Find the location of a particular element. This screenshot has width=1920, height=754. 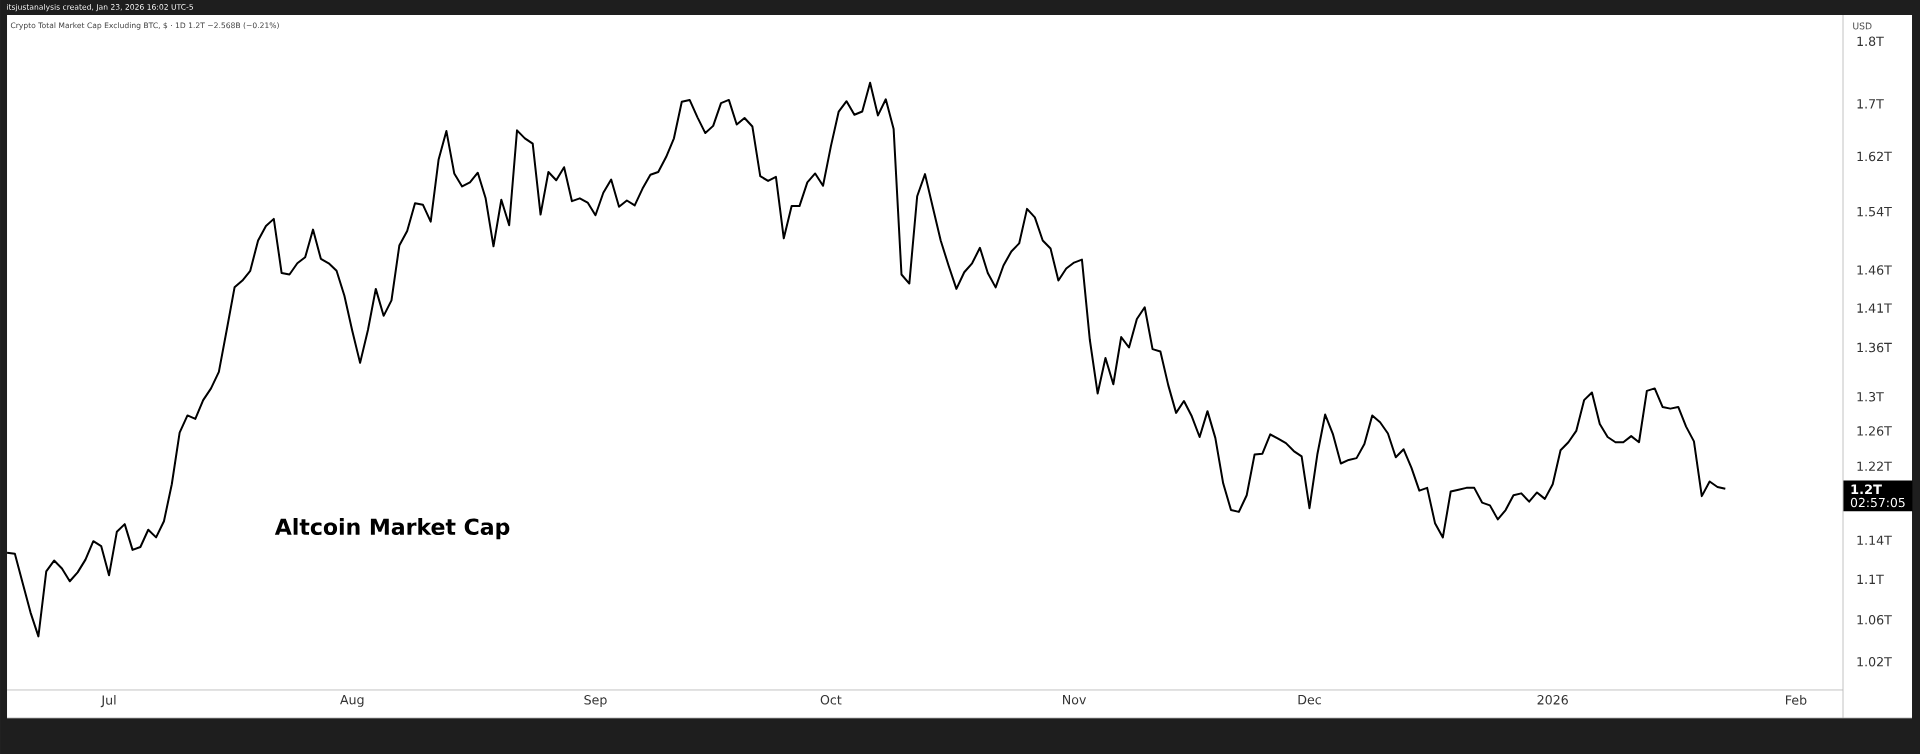

y-tick-label: 1.14T is located at coordinates (1874, 540).